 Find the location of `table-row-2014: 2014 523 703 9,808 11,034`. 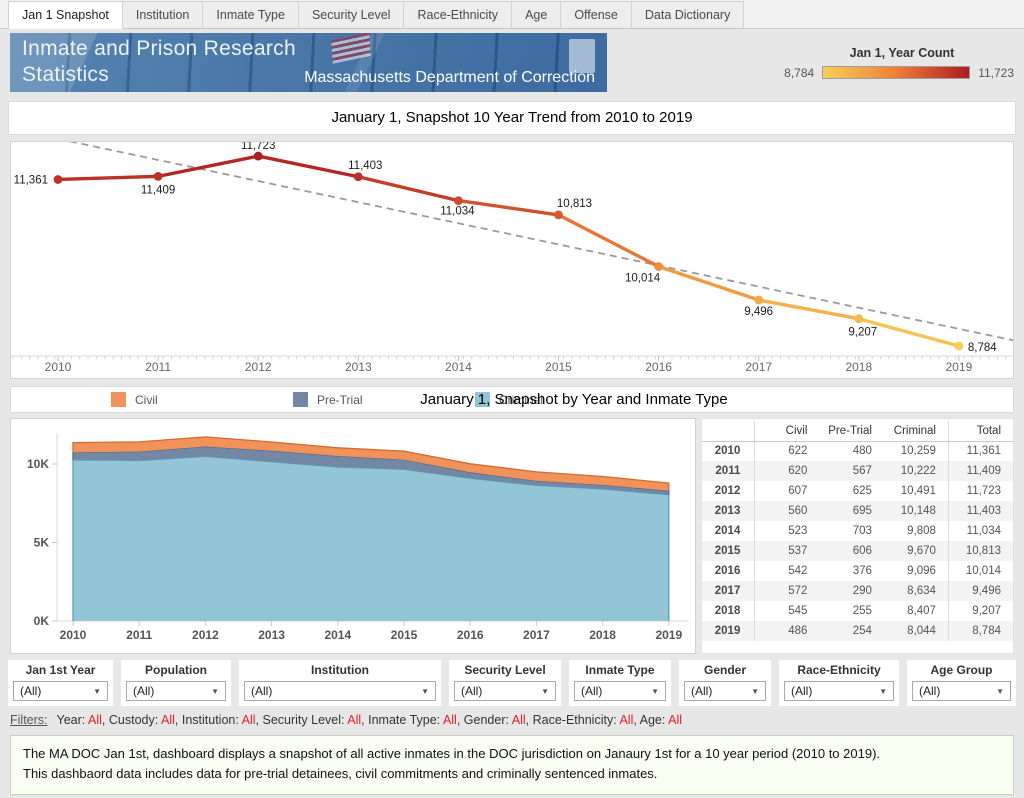

table-row-2014: 2014 523 703 9,808 11,034 is located at coordinates (857, 531).